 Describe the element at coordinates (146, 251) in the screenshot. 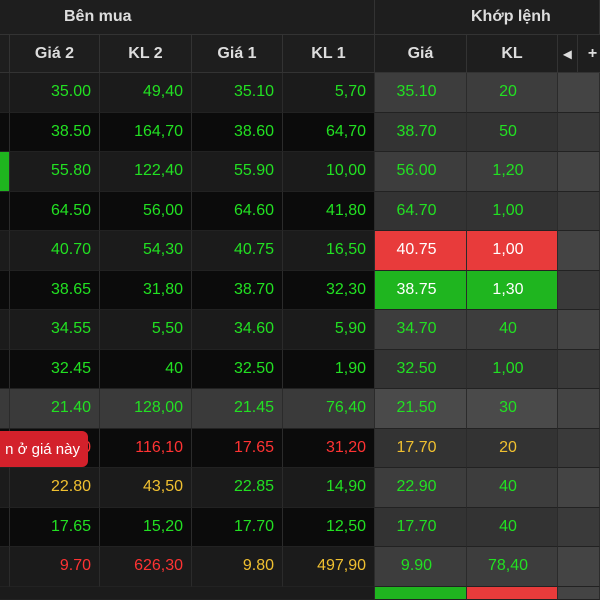

I see `cell: 54,30` at that location.